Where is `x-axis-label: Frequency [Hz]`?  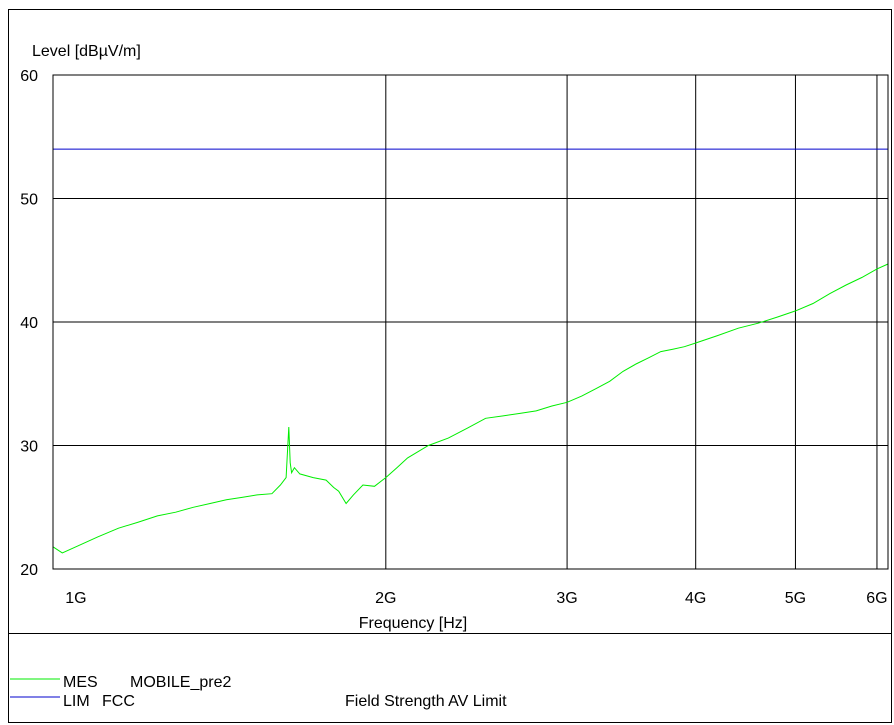
x-axis-label: Frequency [Hz] is located at coordinates (413, 623).